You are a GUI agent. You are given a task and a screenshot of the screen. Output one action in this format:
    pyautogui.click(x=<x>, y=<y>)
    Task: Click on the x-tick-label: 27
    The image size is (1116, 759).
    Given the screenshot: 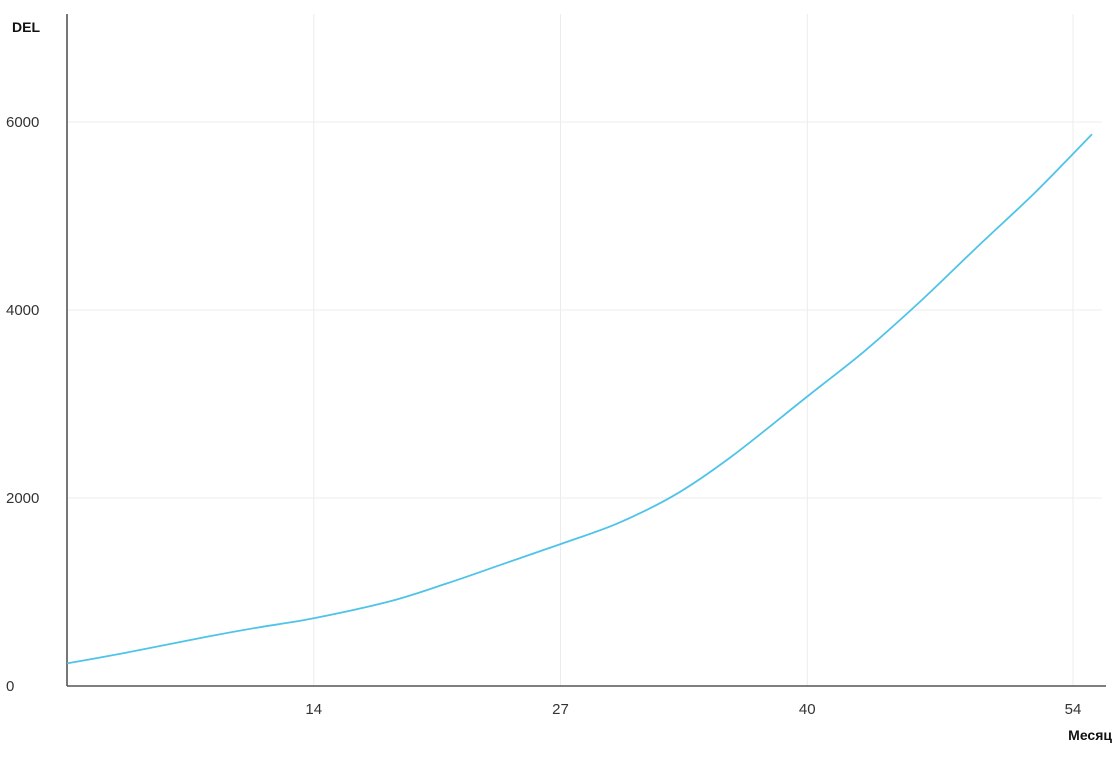 What is the action you would take?
    pyautogui.click(x=560, y=709)
    